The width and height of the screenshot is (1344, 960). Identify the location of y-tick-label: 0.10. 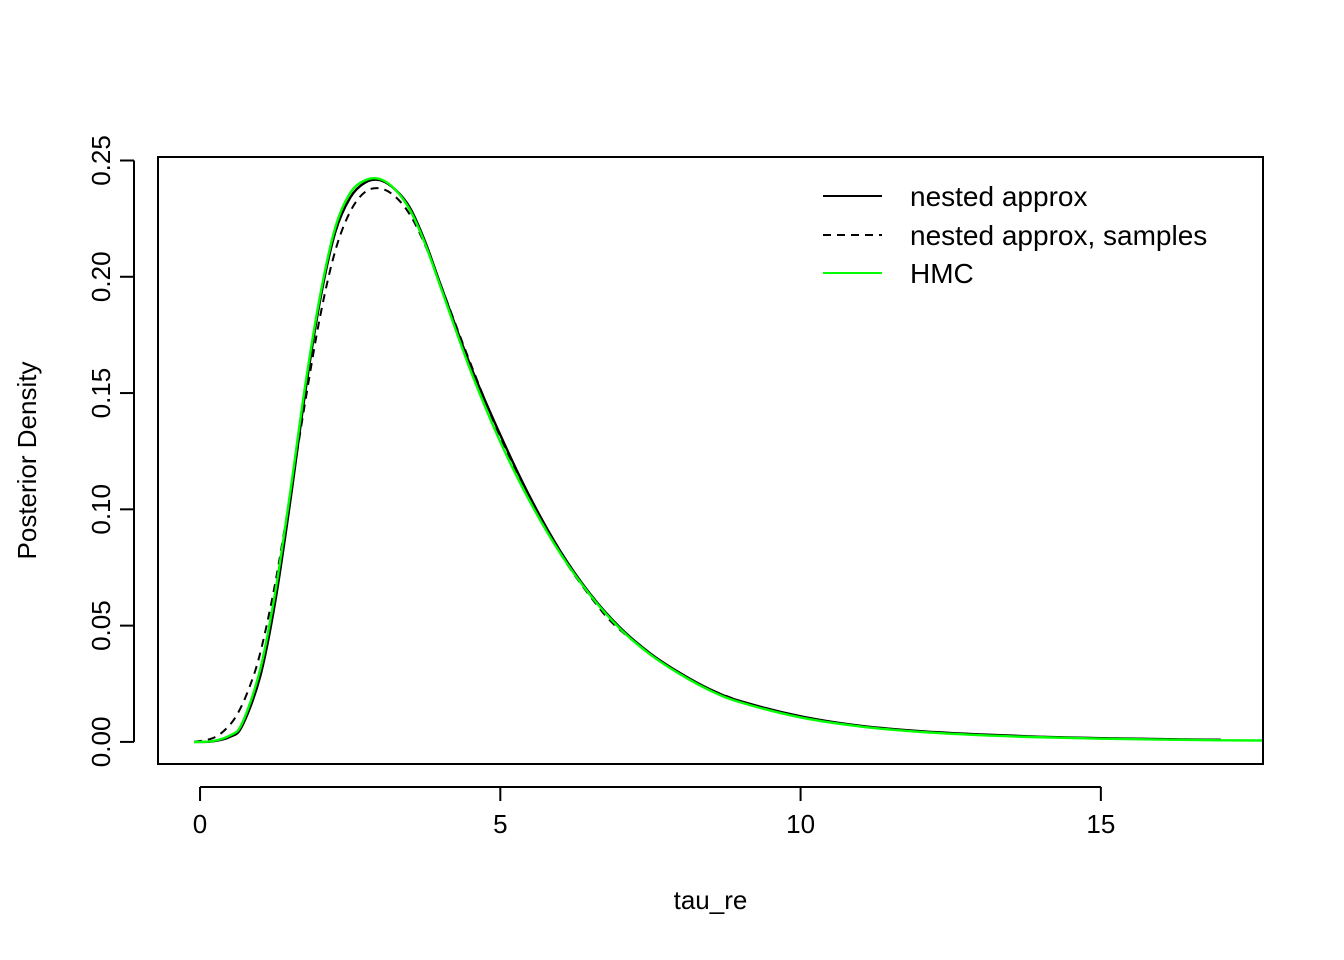
(101, 509).